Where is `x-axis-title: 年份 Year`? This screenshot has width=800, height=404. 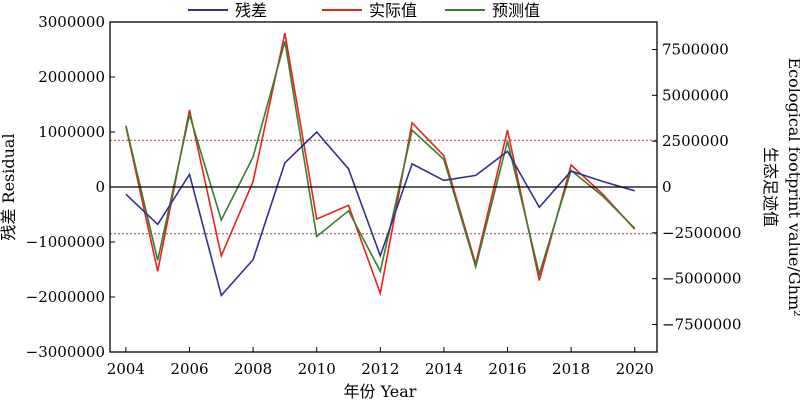 x-axis-title: 年份 Year is located at coordinates (380, 391).